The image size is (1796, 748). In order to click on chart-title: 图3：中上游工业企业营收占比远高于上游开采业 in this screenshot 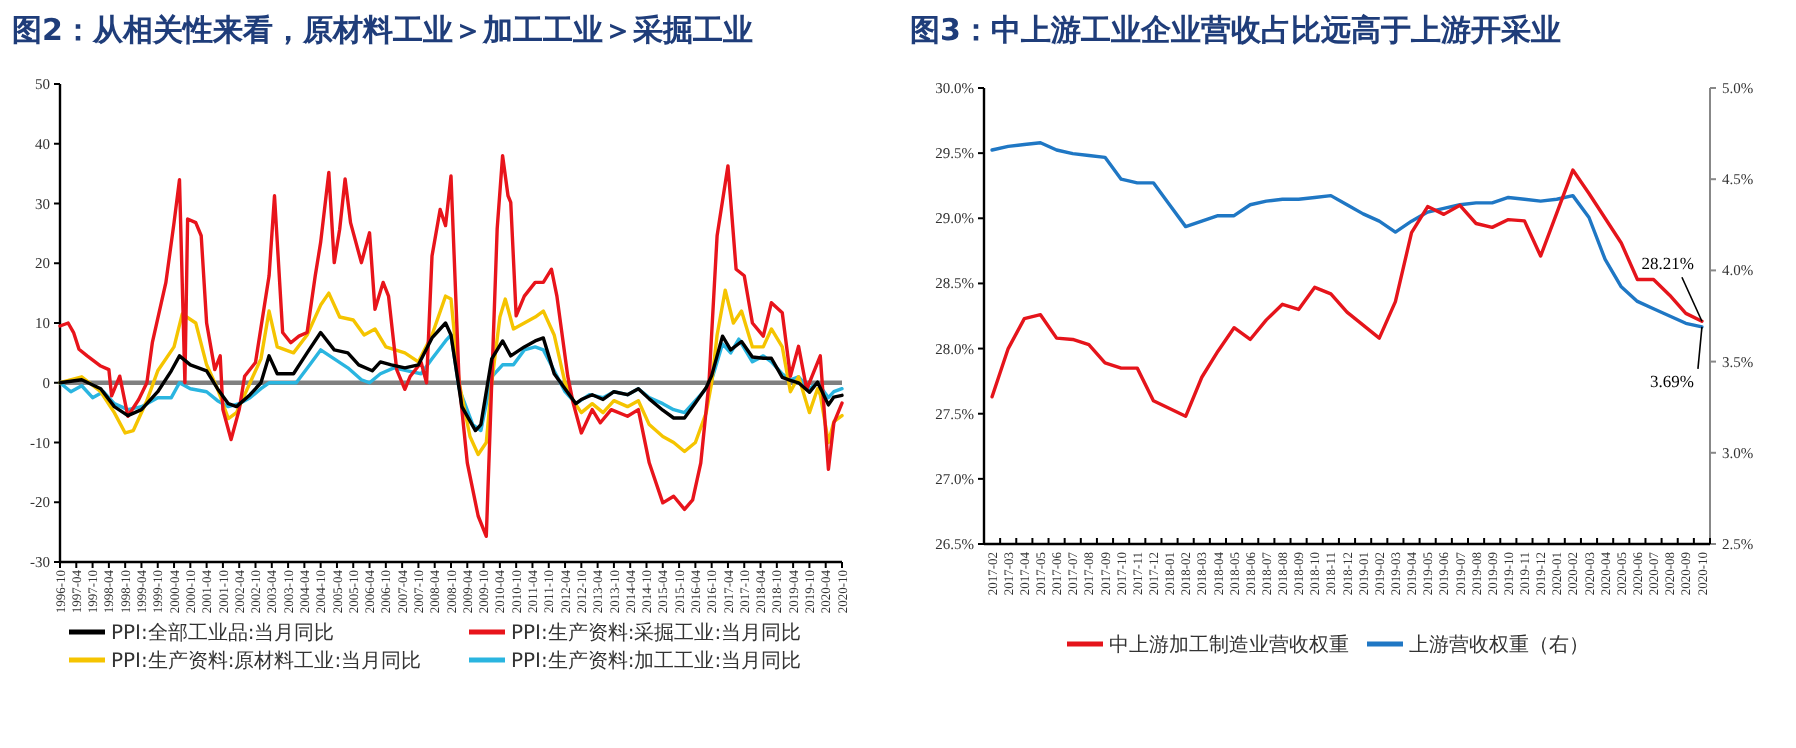, I will do `click(1235, 30)`.